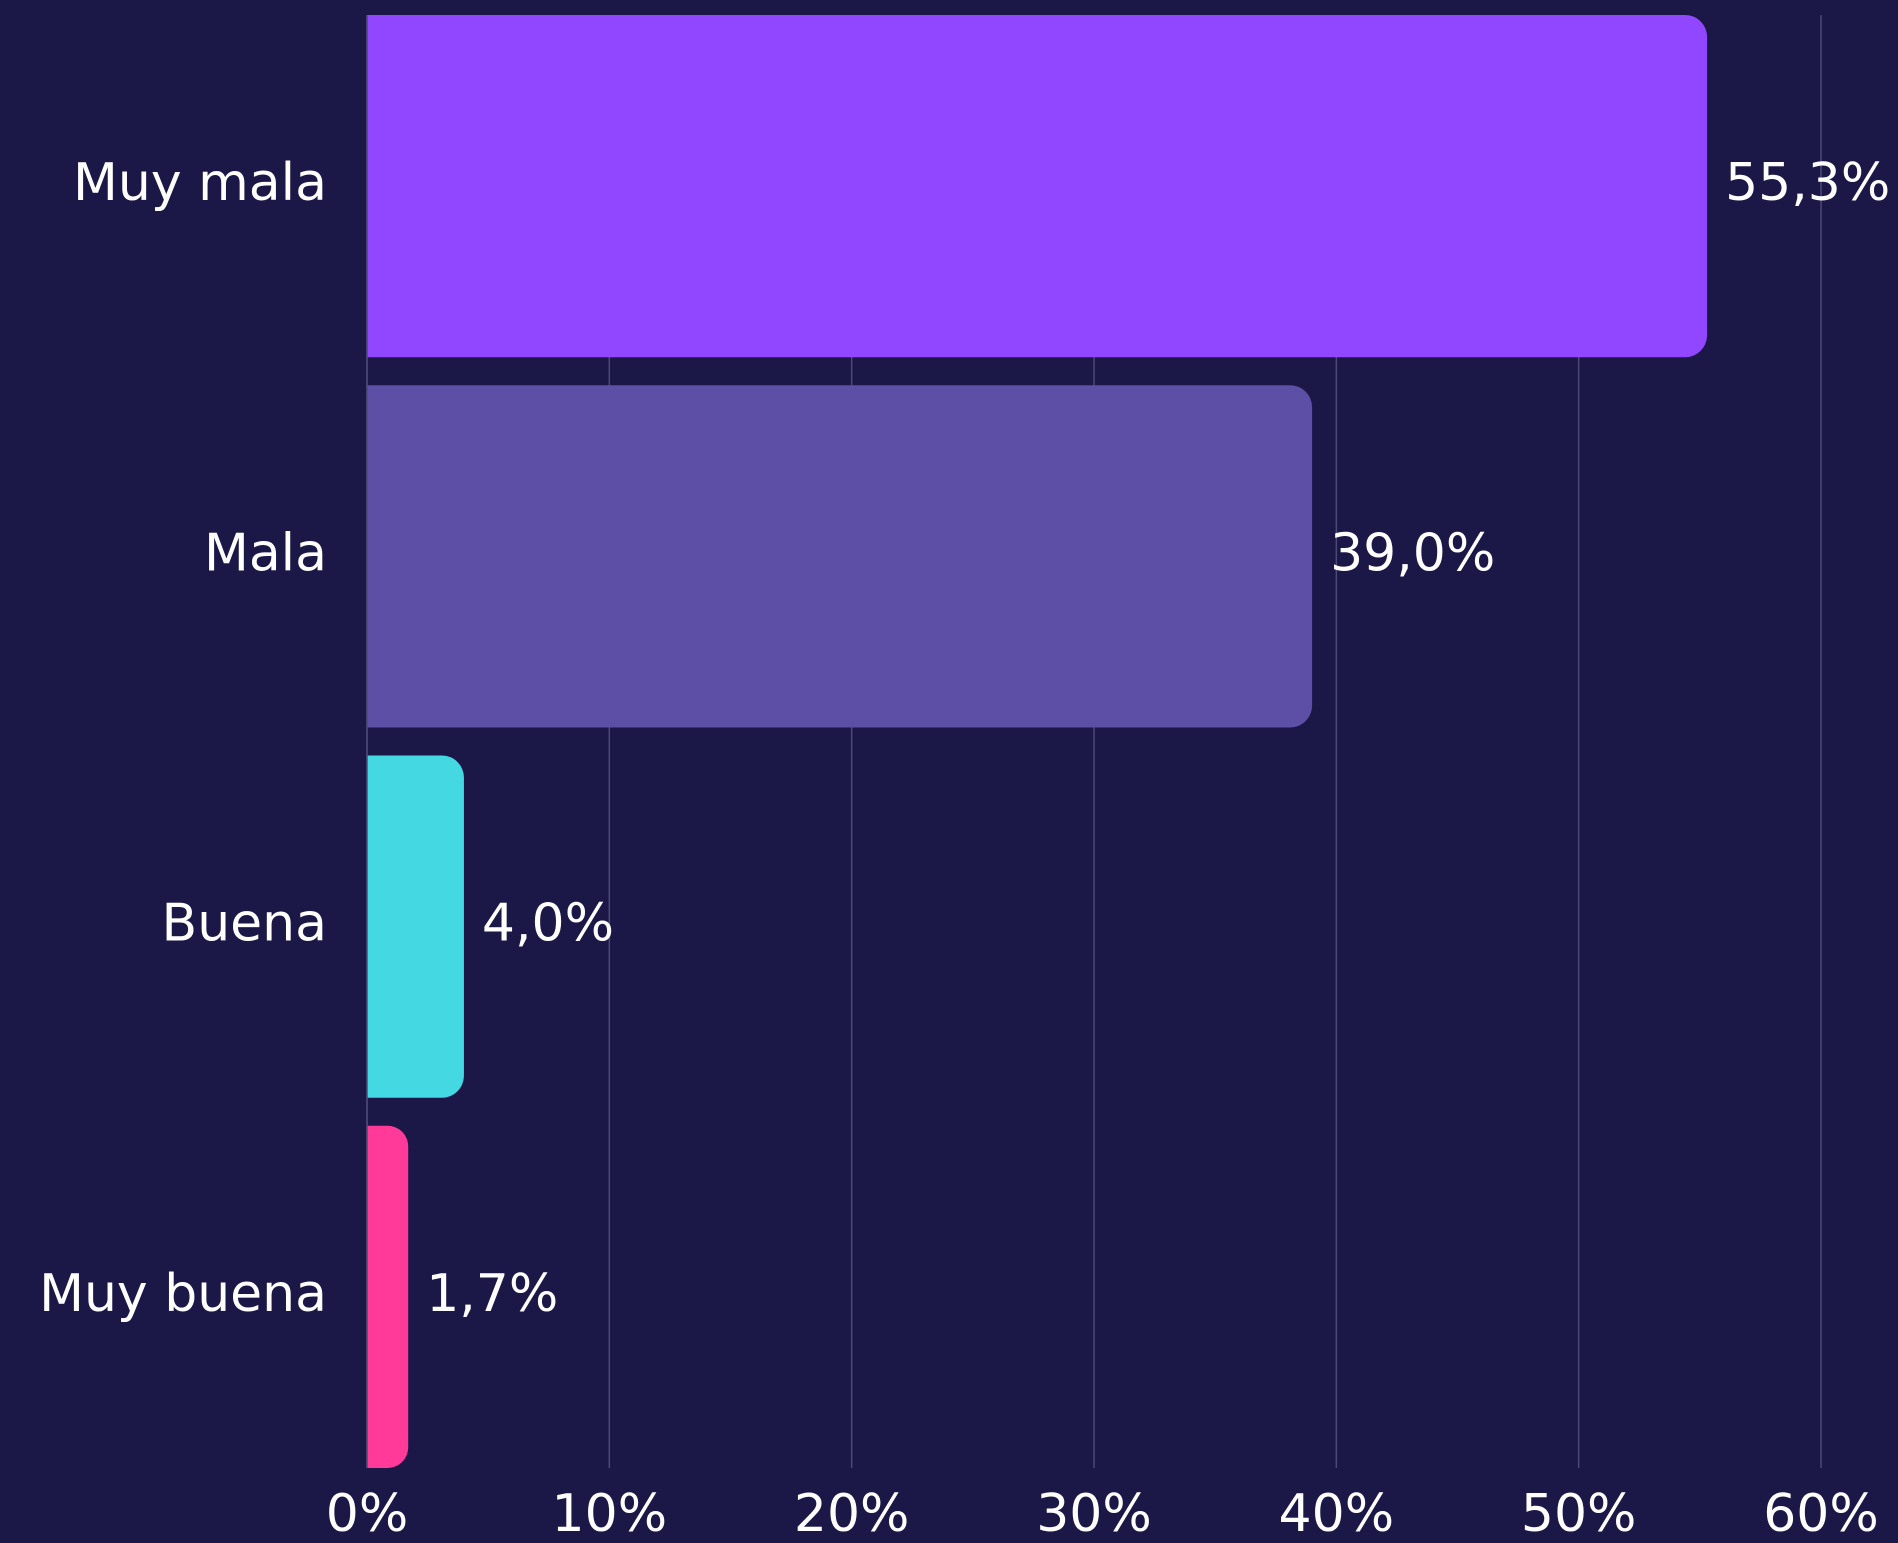 The width and height of the screenshot is (1898, 1543). Describe the element at coordinates (1807, 183) in the screenshot. I see `value-label: 55,3%` at that location.